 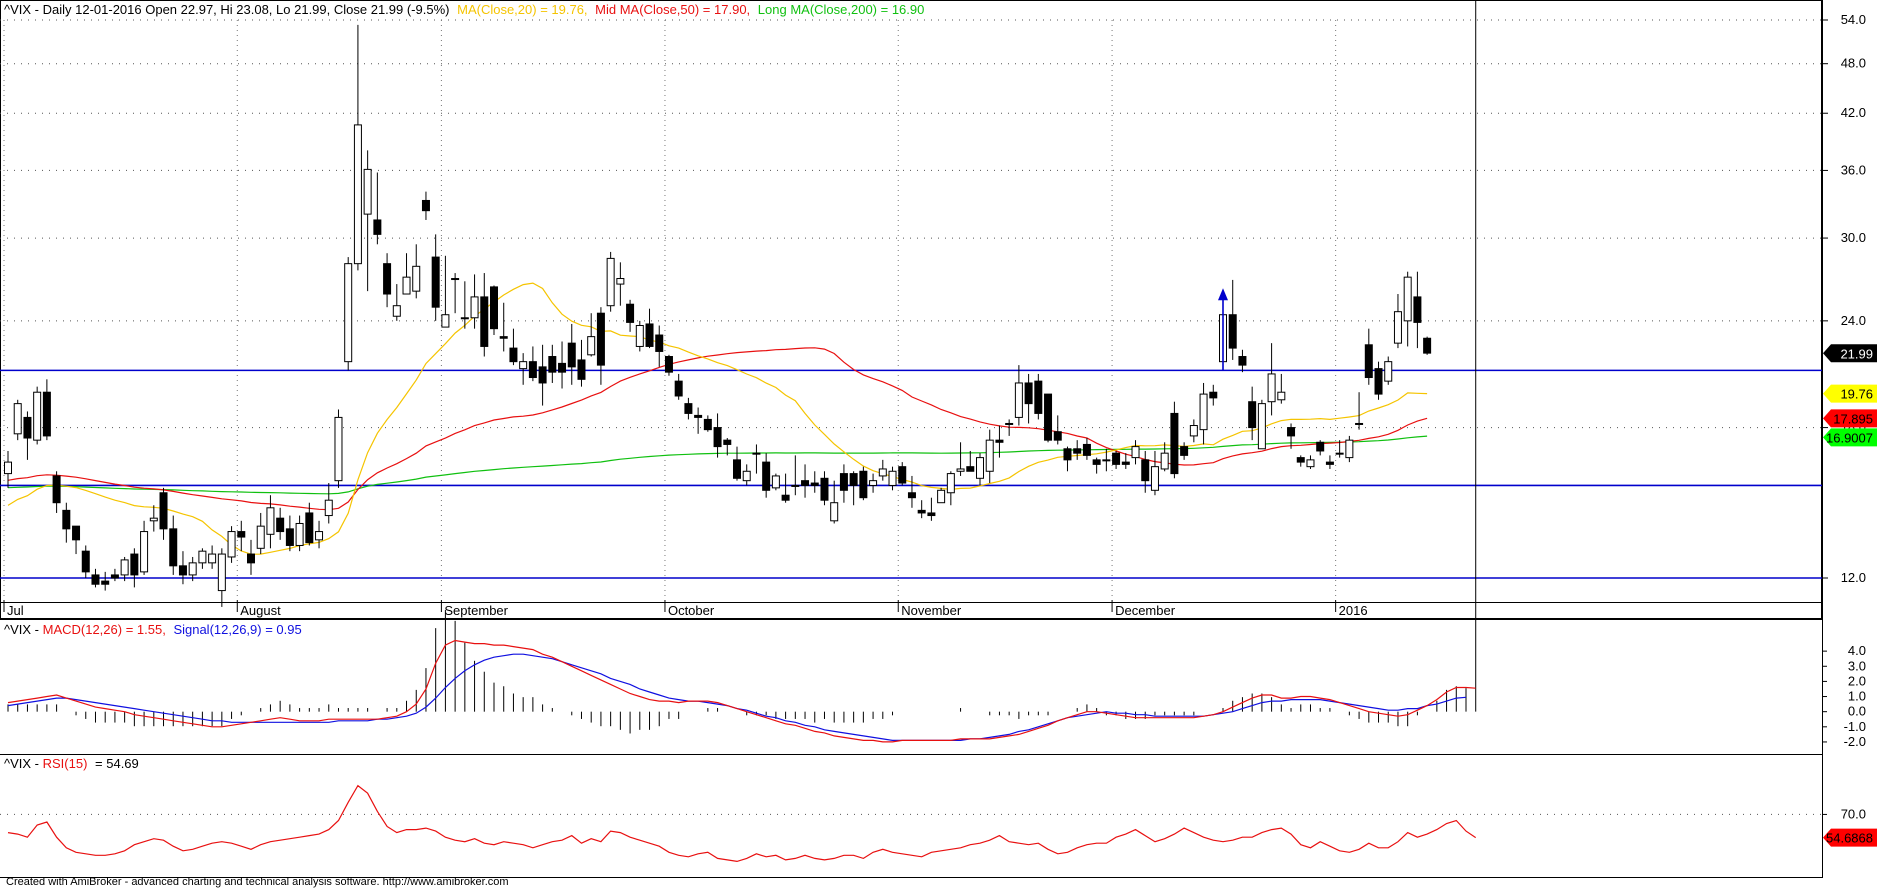 I want to click on badge-ma50: 17.895, so click(x=1850, y=418).